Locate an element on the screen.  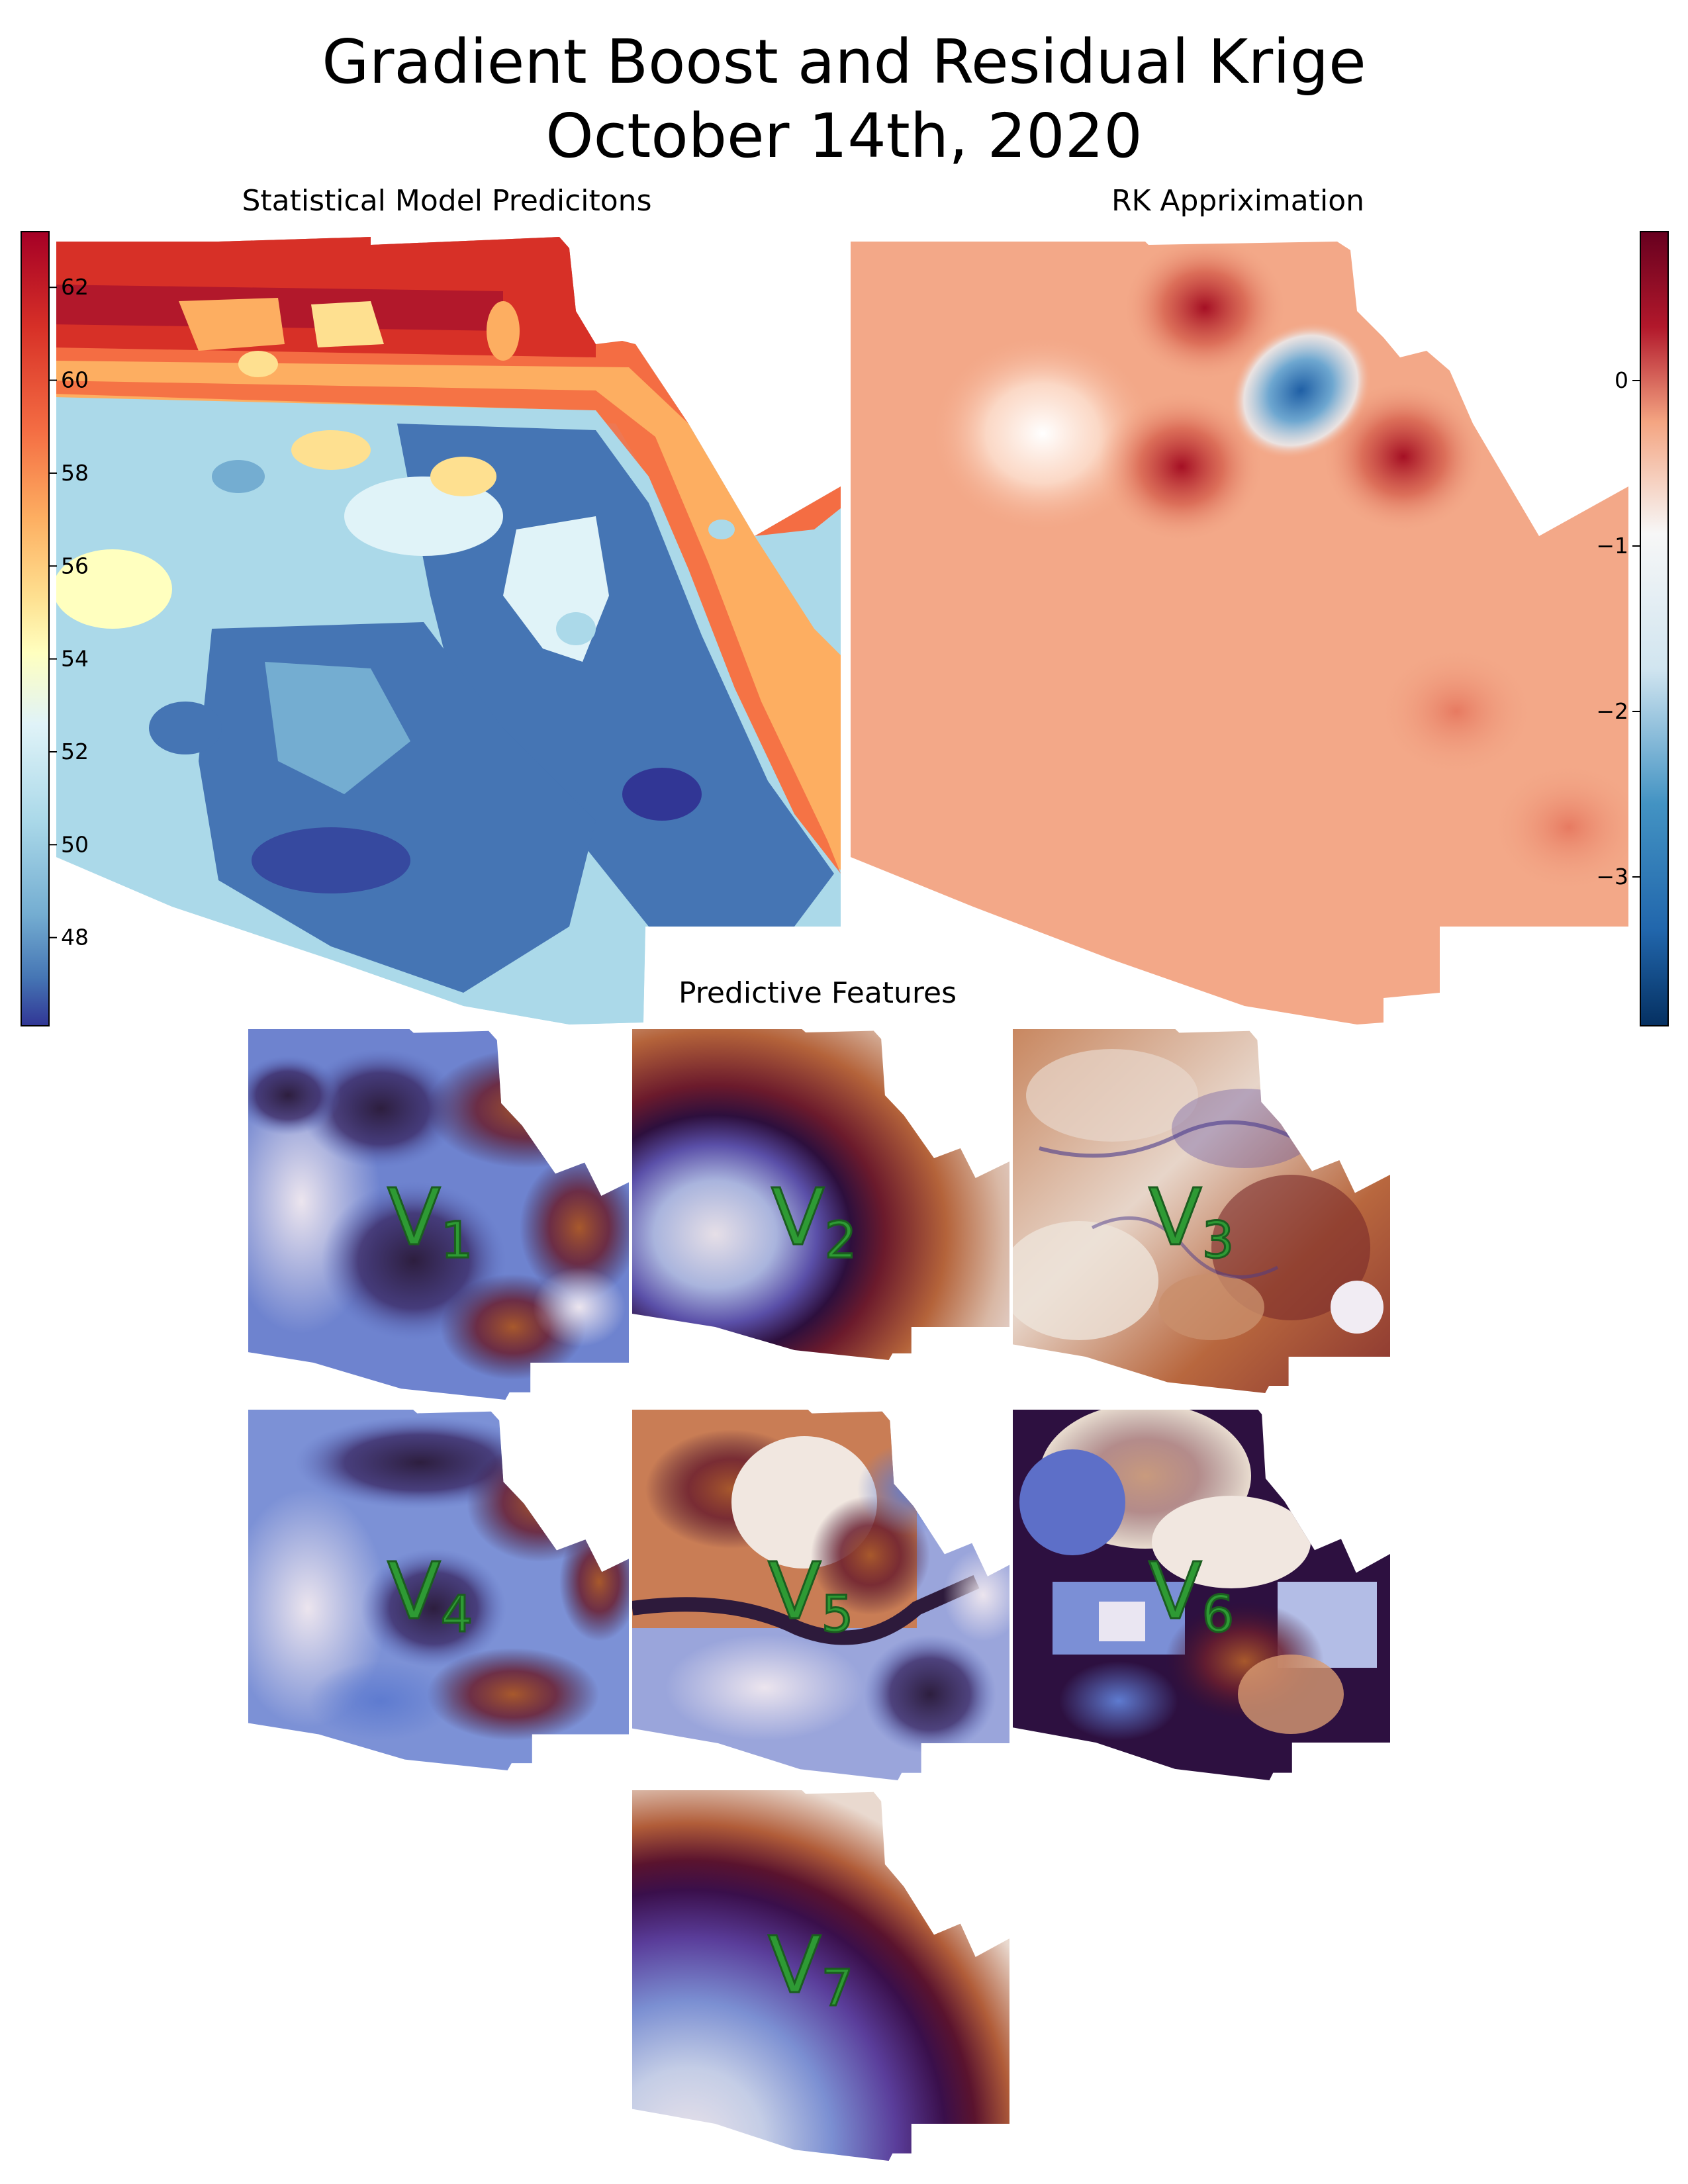
colorbar-tick-label: 62 is located at coordinates (75, 287).